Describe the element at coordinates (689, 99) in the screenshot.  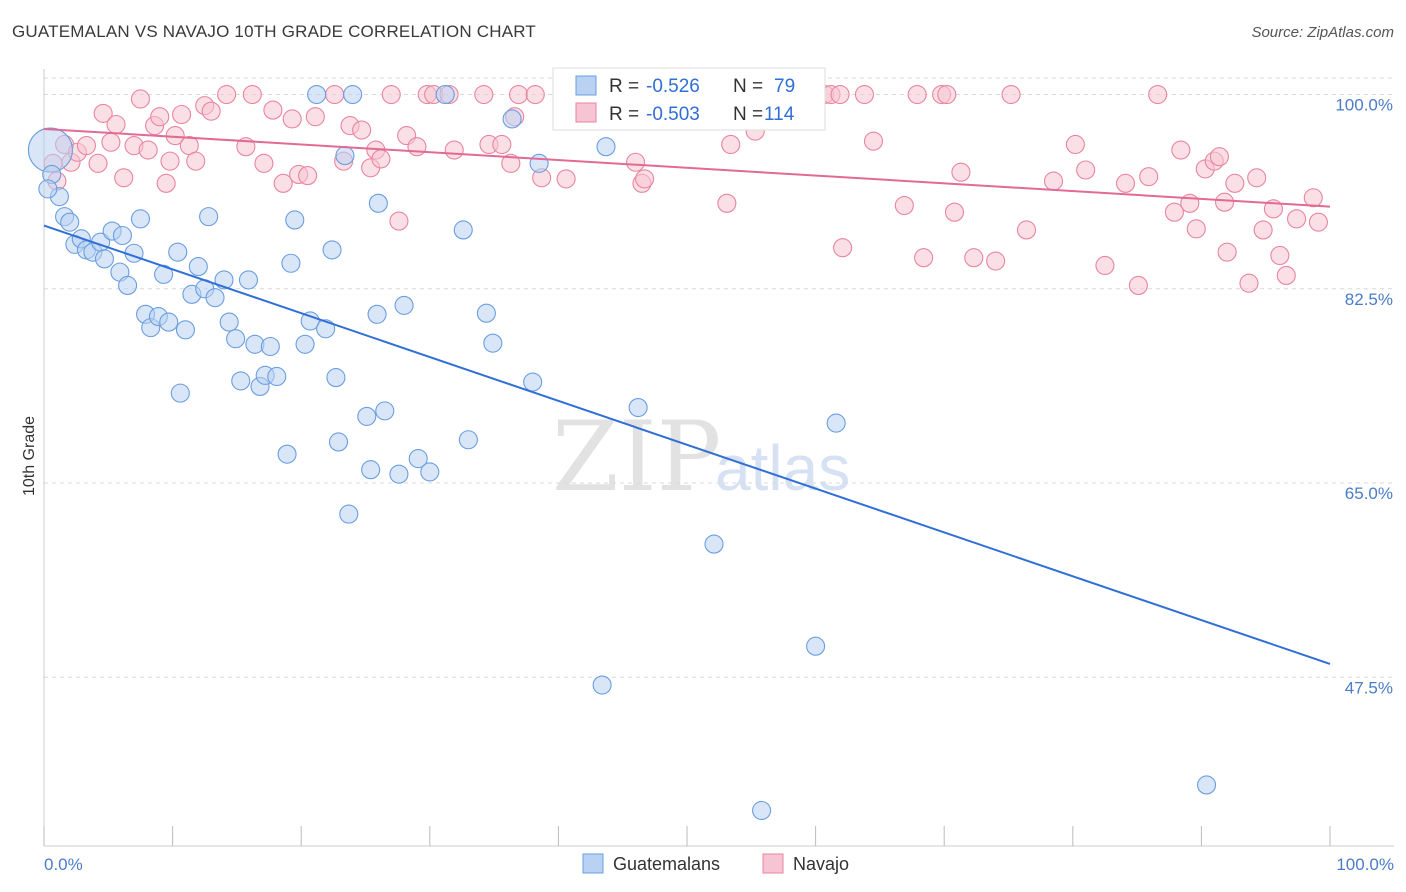
I see `legend-frame` at that location.